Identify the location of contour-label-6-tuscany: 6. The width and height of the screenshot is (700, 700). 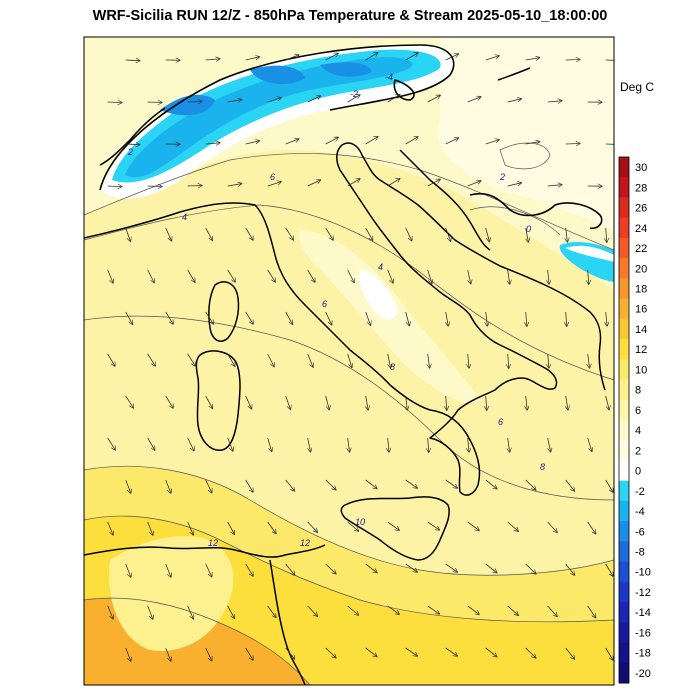
(324, 304).